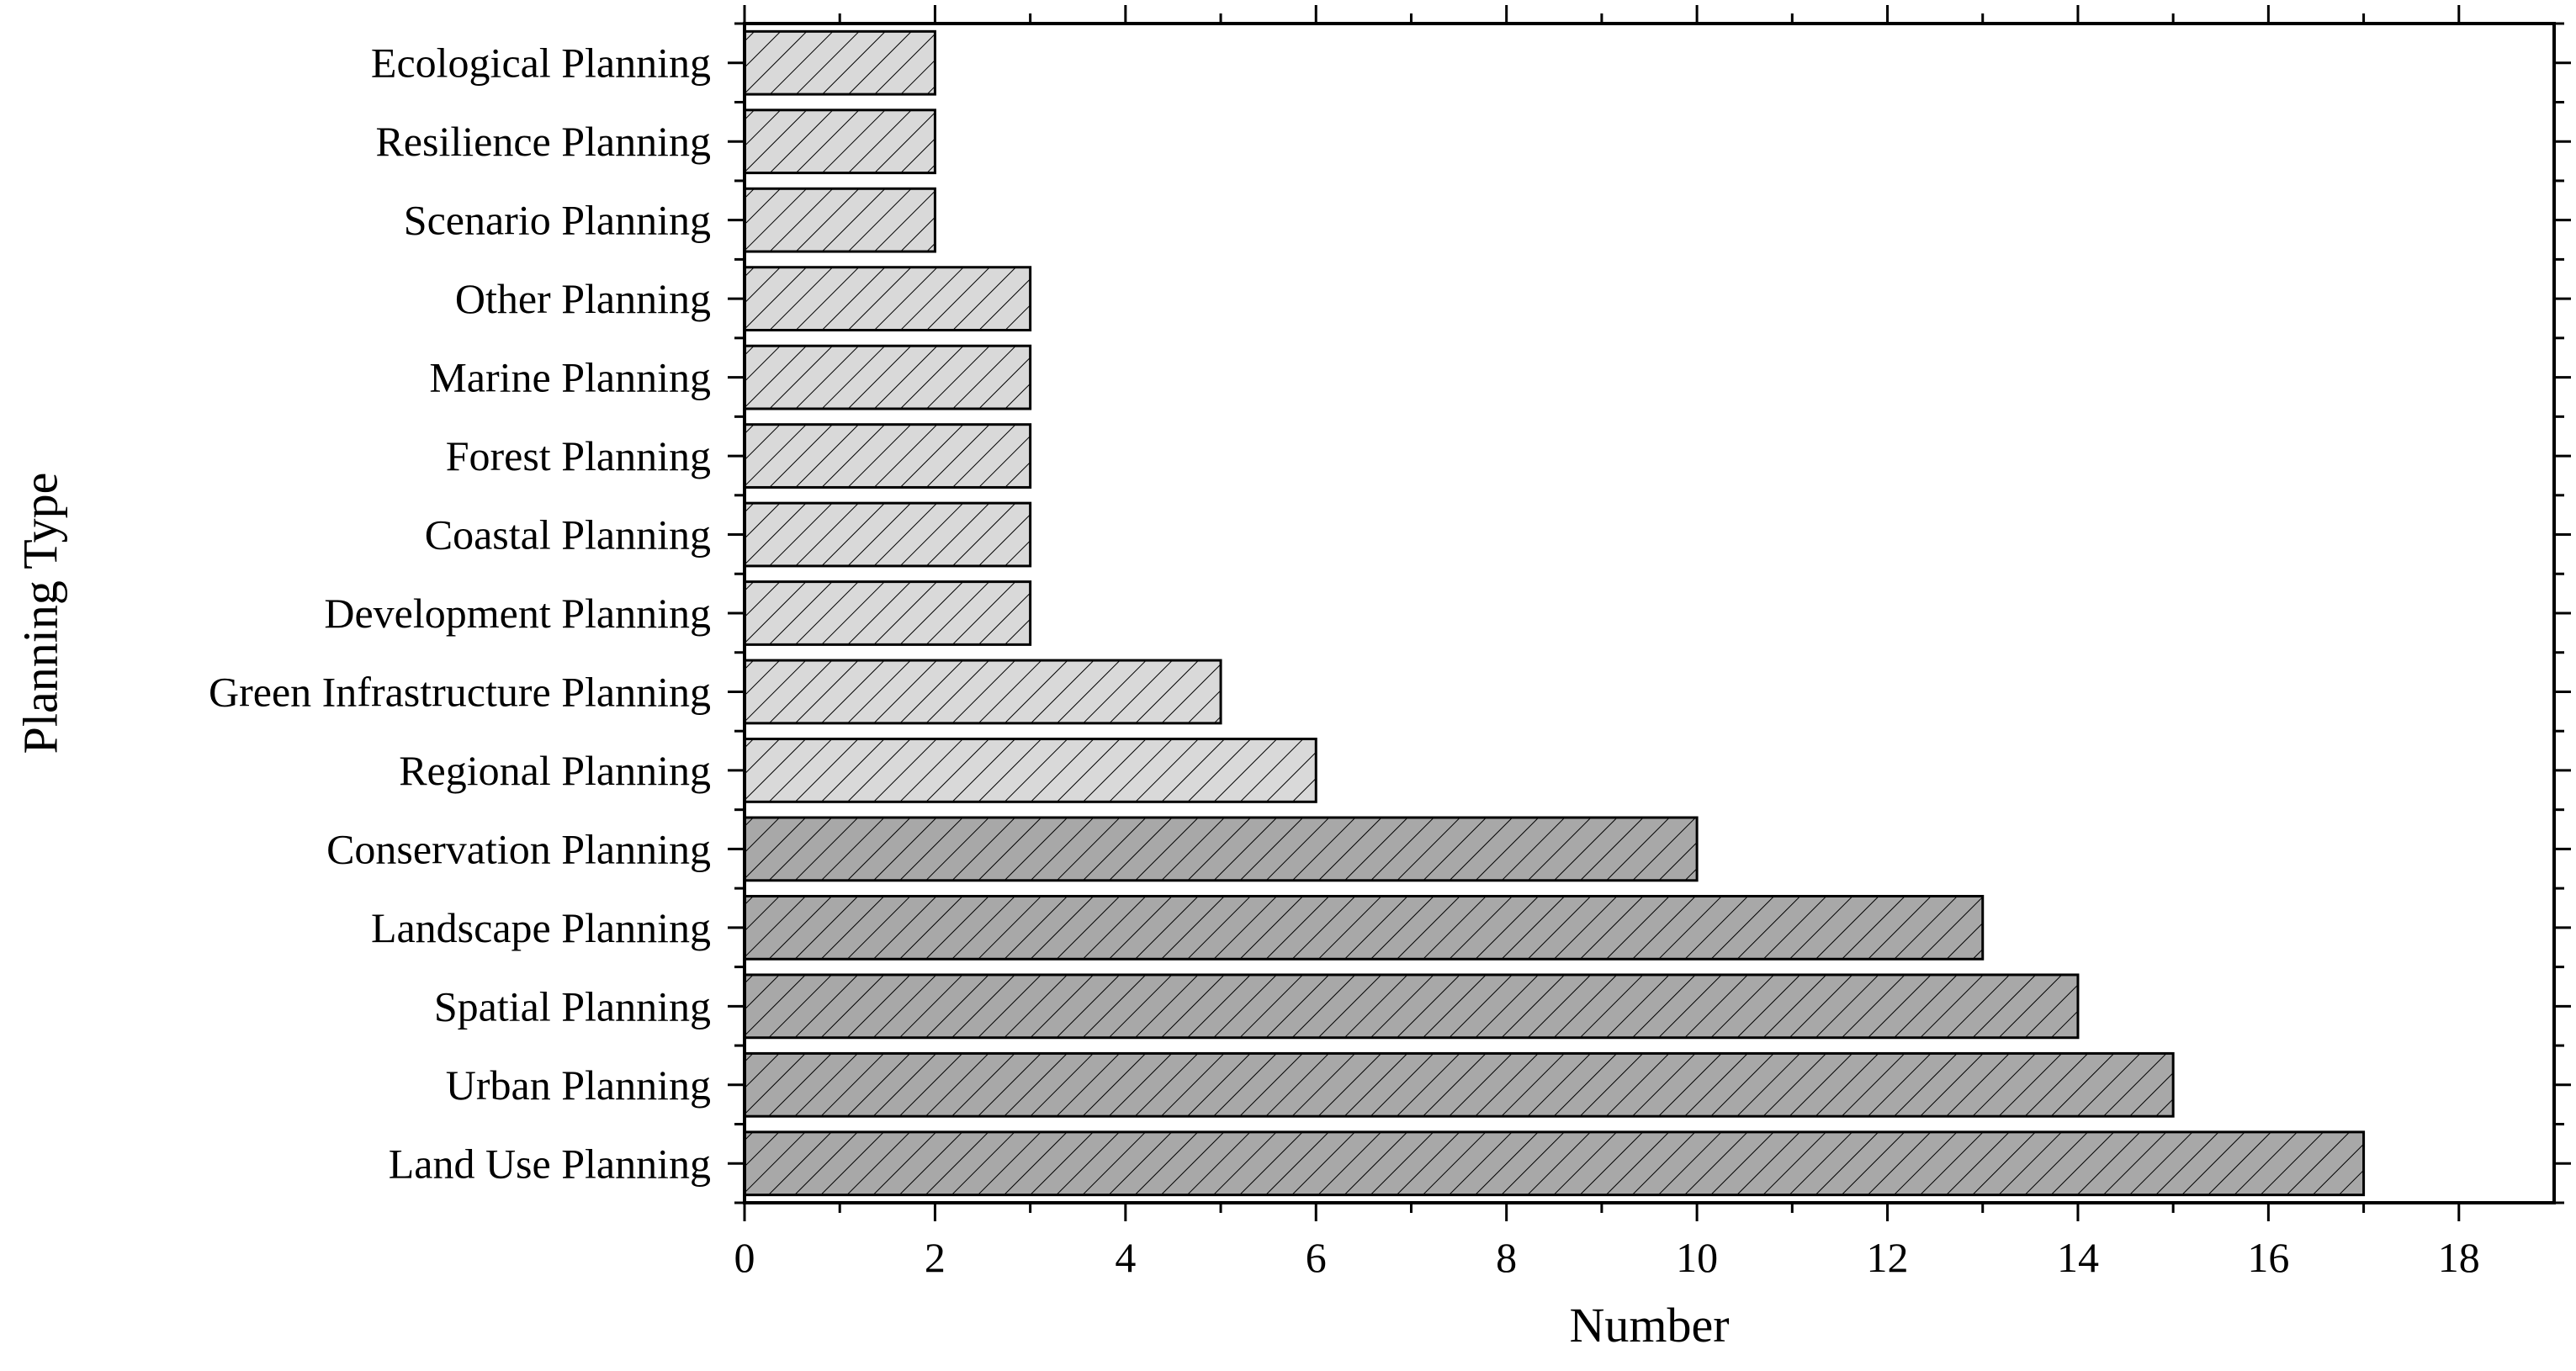 The width and height of the screenshot is (2576, 1371). What do you see at coordinates (517, 614) in the screenshot?
I see `y-tick-label: Development Planning` at bounding box center [517, 614].